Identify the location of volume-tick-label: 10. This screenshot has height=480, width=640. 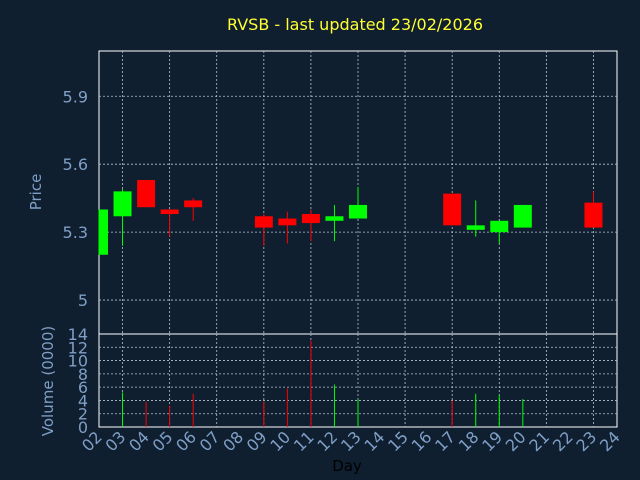
(78, 361).